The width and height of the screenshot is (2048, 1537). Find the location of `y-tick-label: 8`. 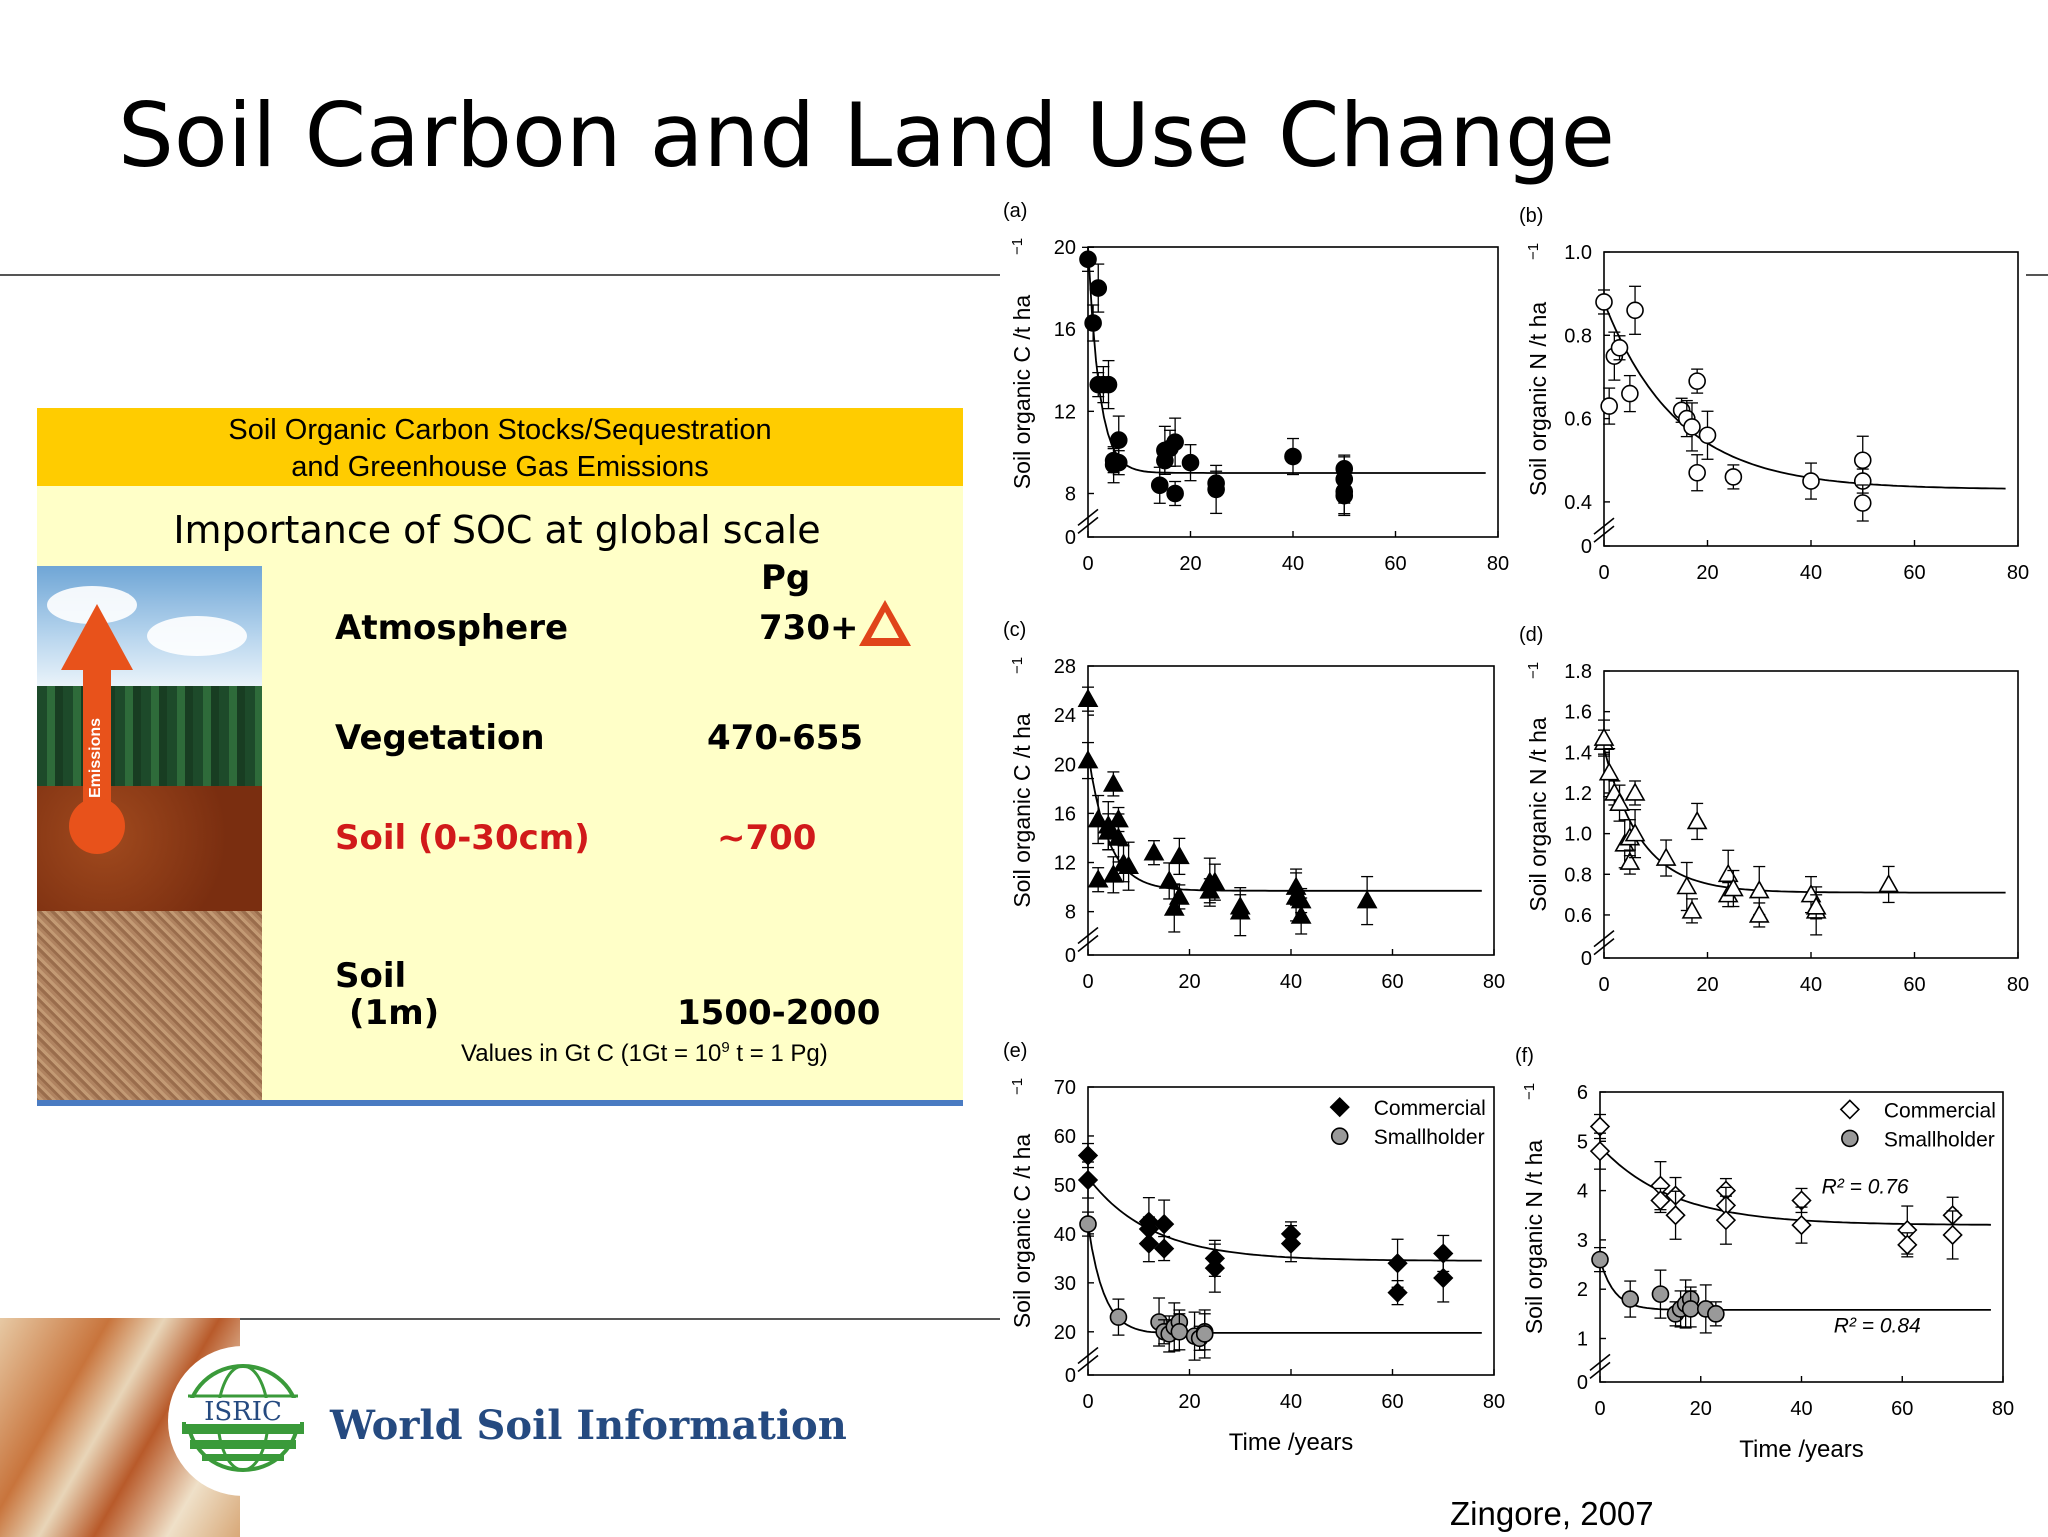

y-tick-label: 8 is located at coordinates (1070, 913).